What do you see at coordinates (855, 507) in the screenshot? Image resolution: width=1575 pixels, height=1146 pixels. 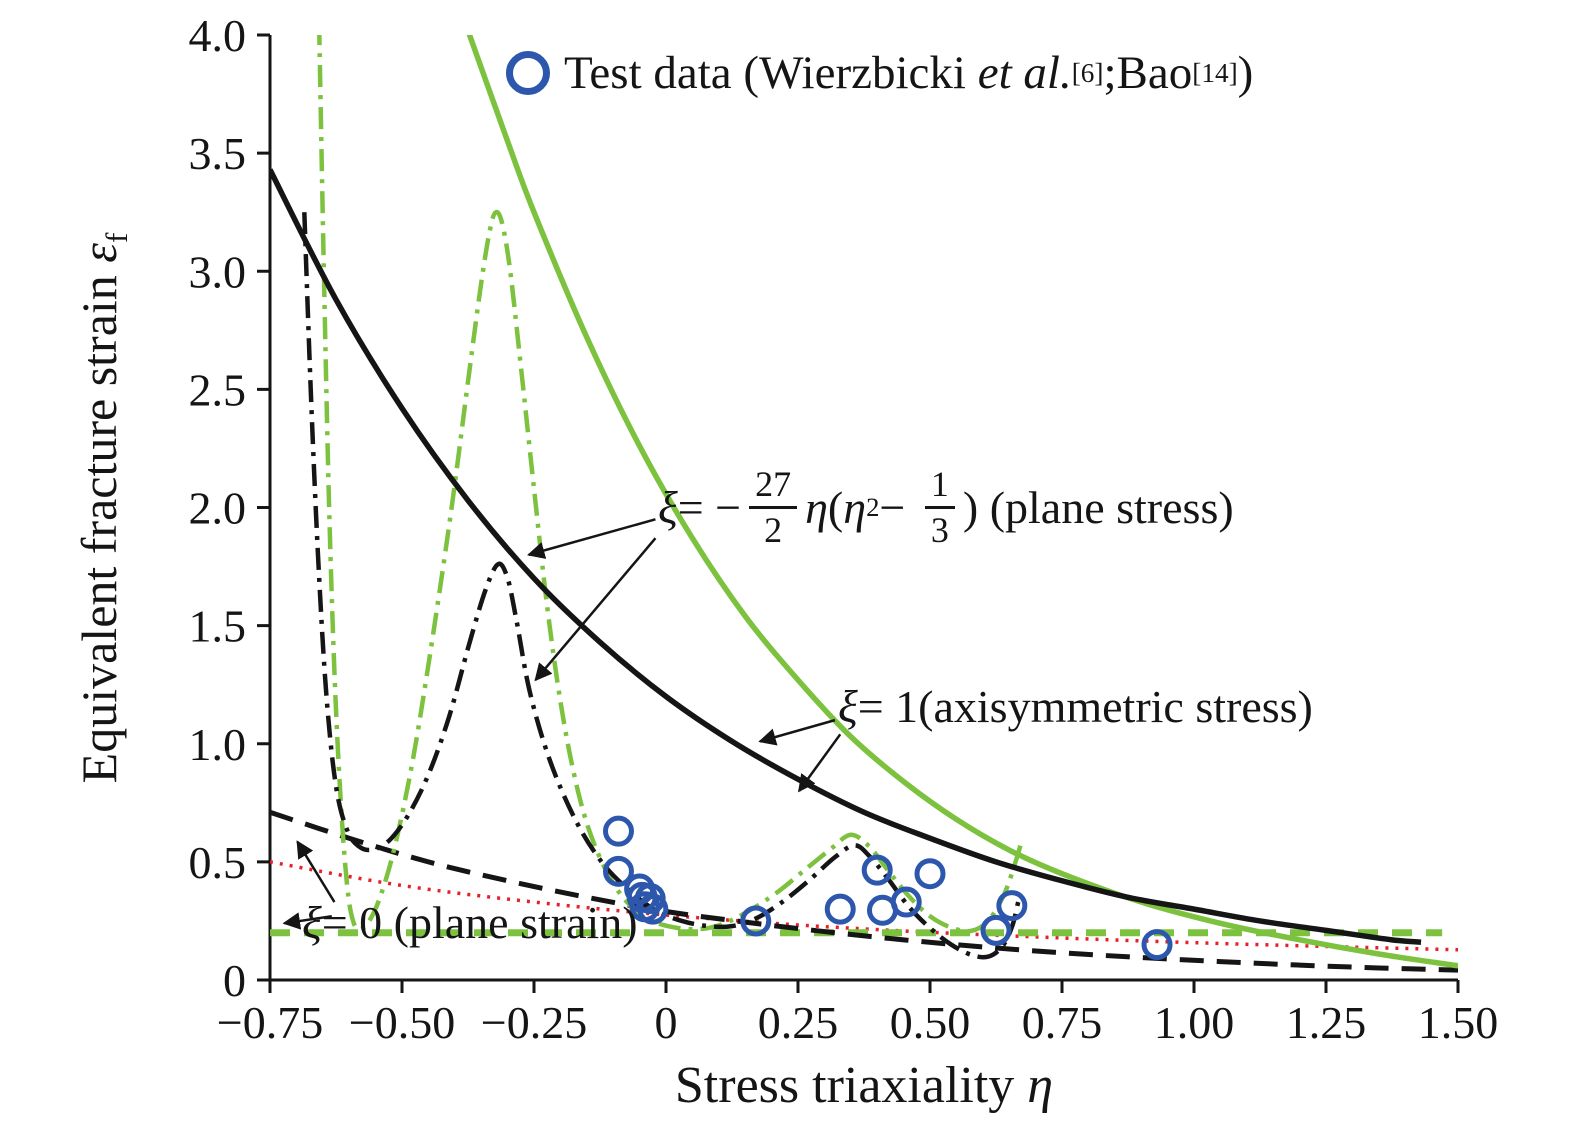 I see `eta-squared-symbol: η` at bounding box center [855, 507].